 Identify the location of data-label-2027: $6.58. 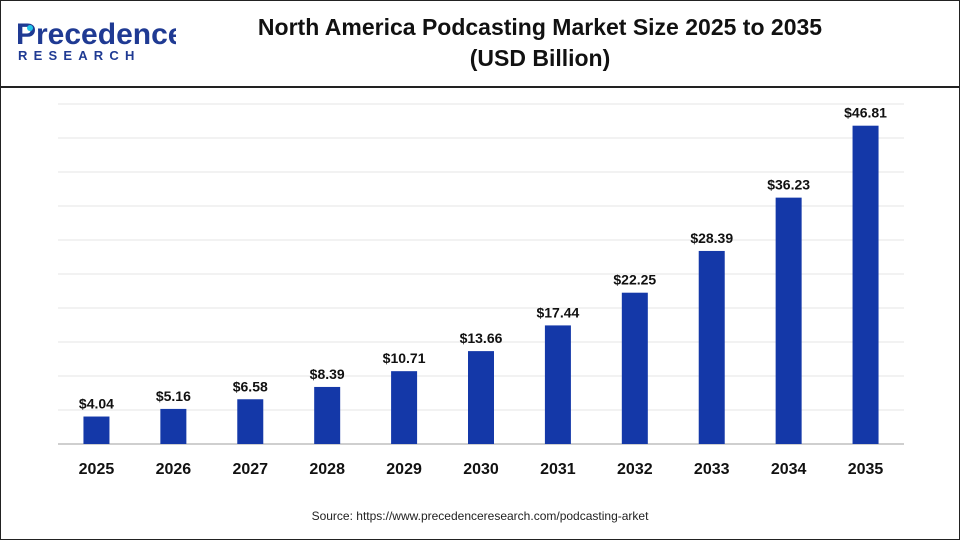
(250, 386).